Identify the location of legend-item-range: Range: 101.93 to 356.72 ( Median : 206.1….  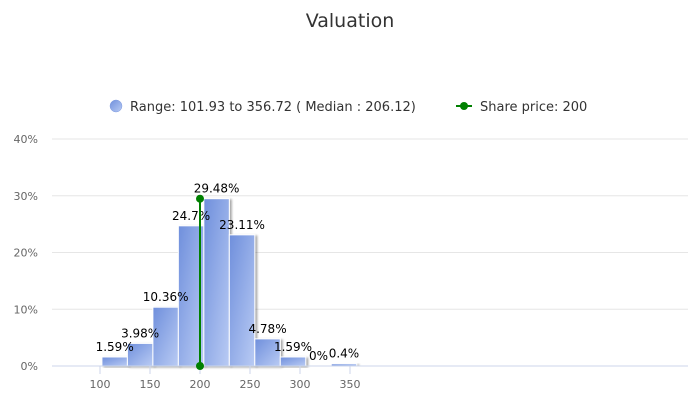
(262, 107).